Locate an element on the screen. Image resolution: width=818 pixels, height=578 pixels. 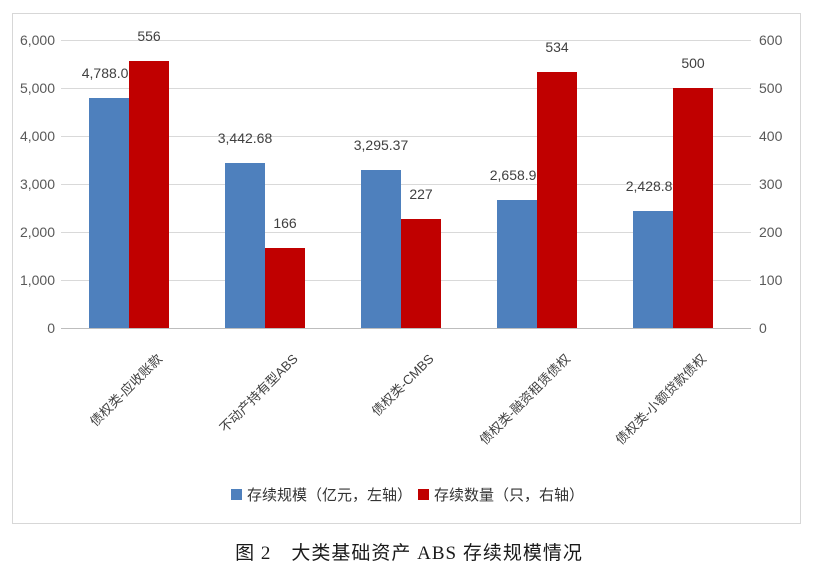
legend-item-count: 存续数量（只，右轴） is located at coordinates (501, 494).